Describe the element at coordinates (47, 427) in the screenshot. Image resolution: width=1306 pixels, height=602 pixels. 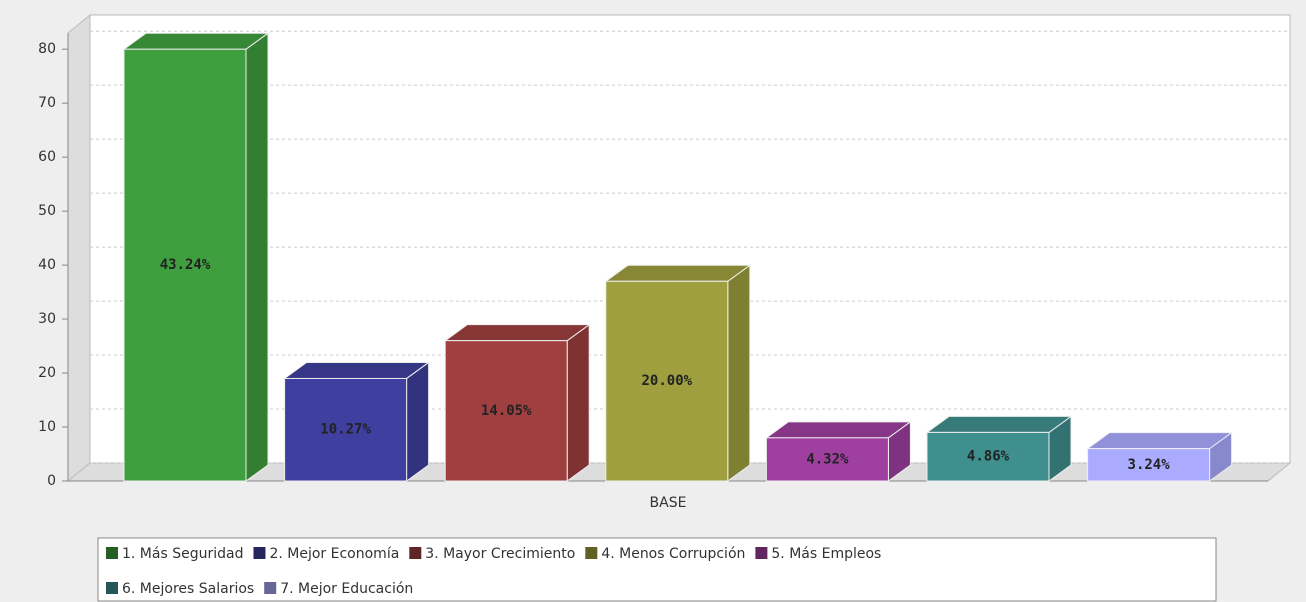
I see `y-tick-label: 10` at that location.